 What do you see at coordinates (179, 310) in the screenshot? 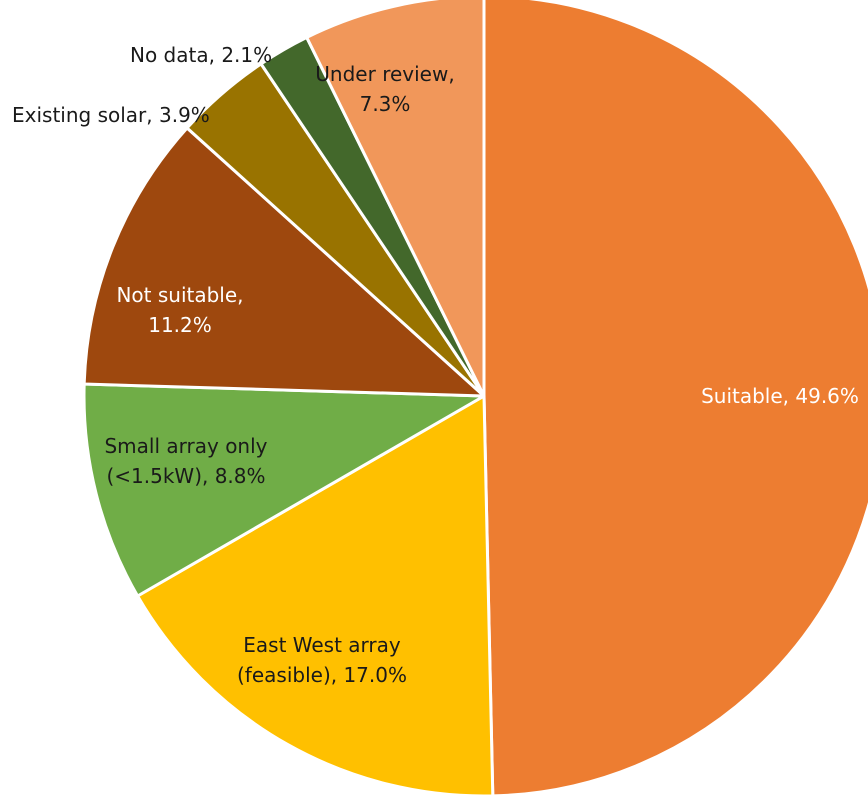
I see `pie-label-not-suitable: Not suitable, 11.2%` at bounding box center [179, 310].